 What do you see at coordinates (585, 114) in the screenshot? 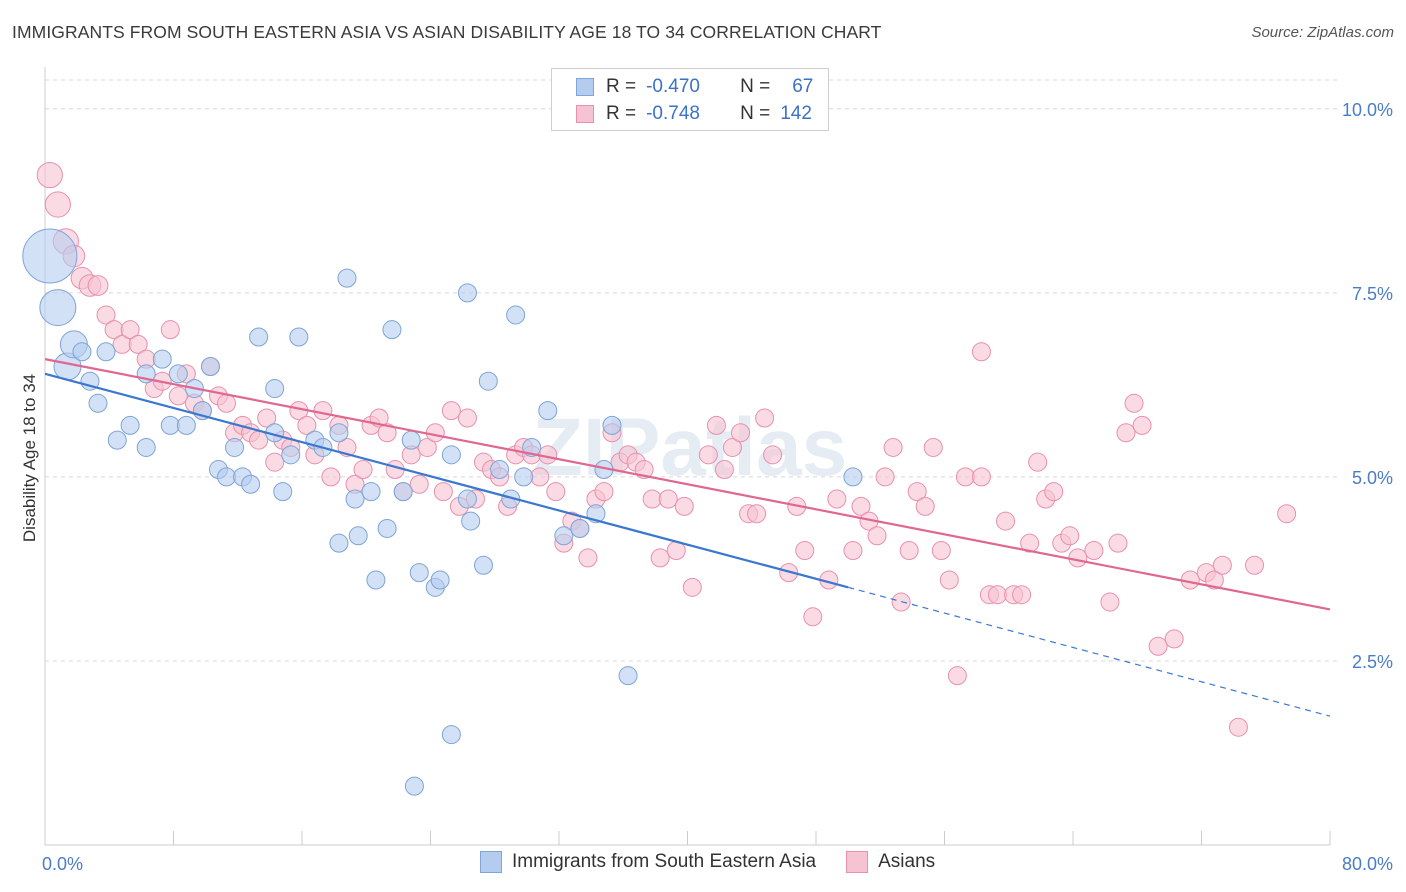
I see `pink-swatch` at bounding box center [585, 114].